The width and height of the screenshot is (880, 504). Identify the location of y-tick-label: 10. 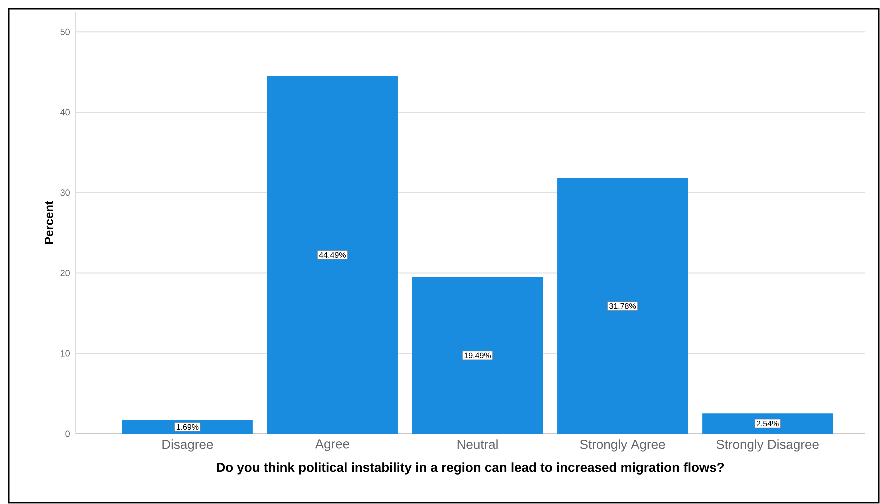
(65, 353).